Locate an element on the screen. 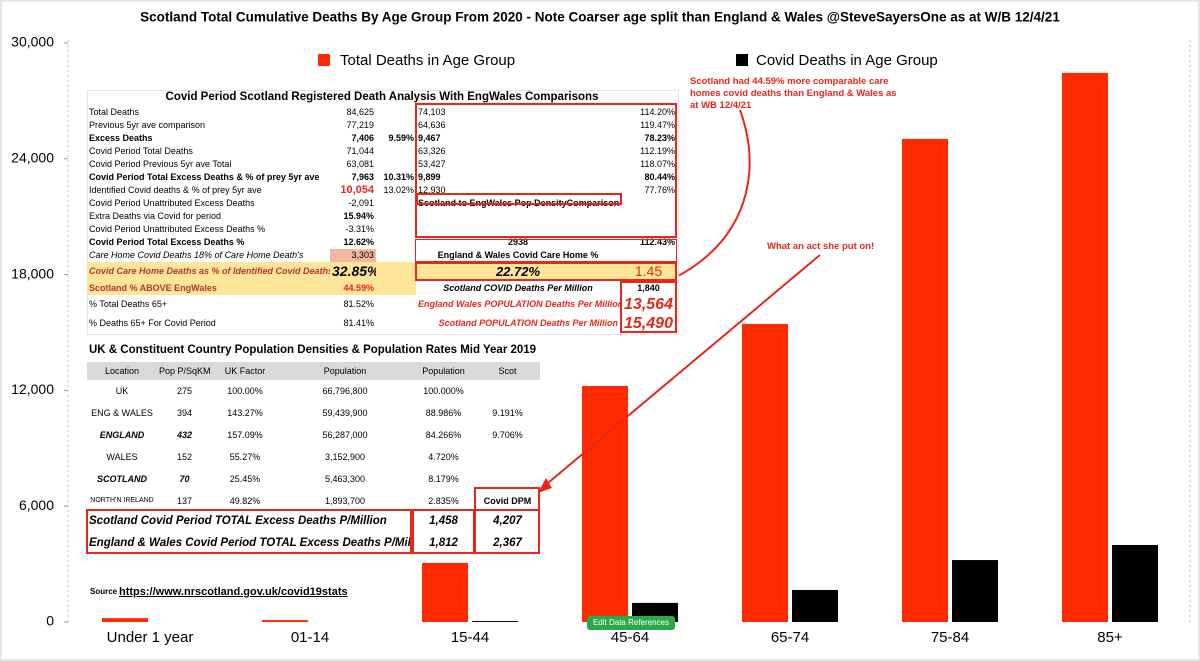 The height and width of the screenshot is (661, 1200). legend-swatch is located at coordinates (742, 60).